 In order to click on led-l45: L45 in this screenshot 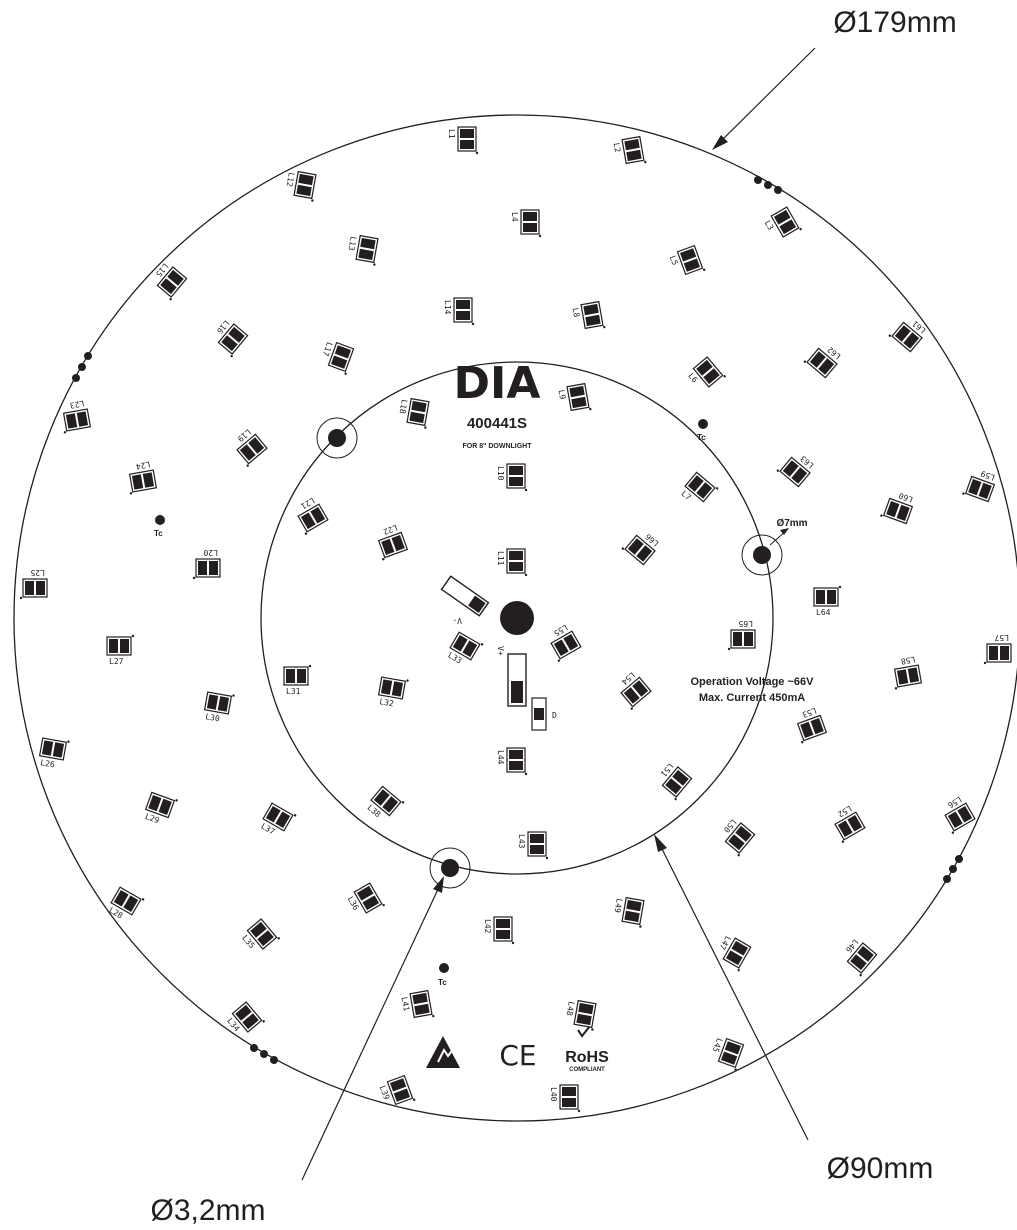, I will do `click(728, 1054)`.